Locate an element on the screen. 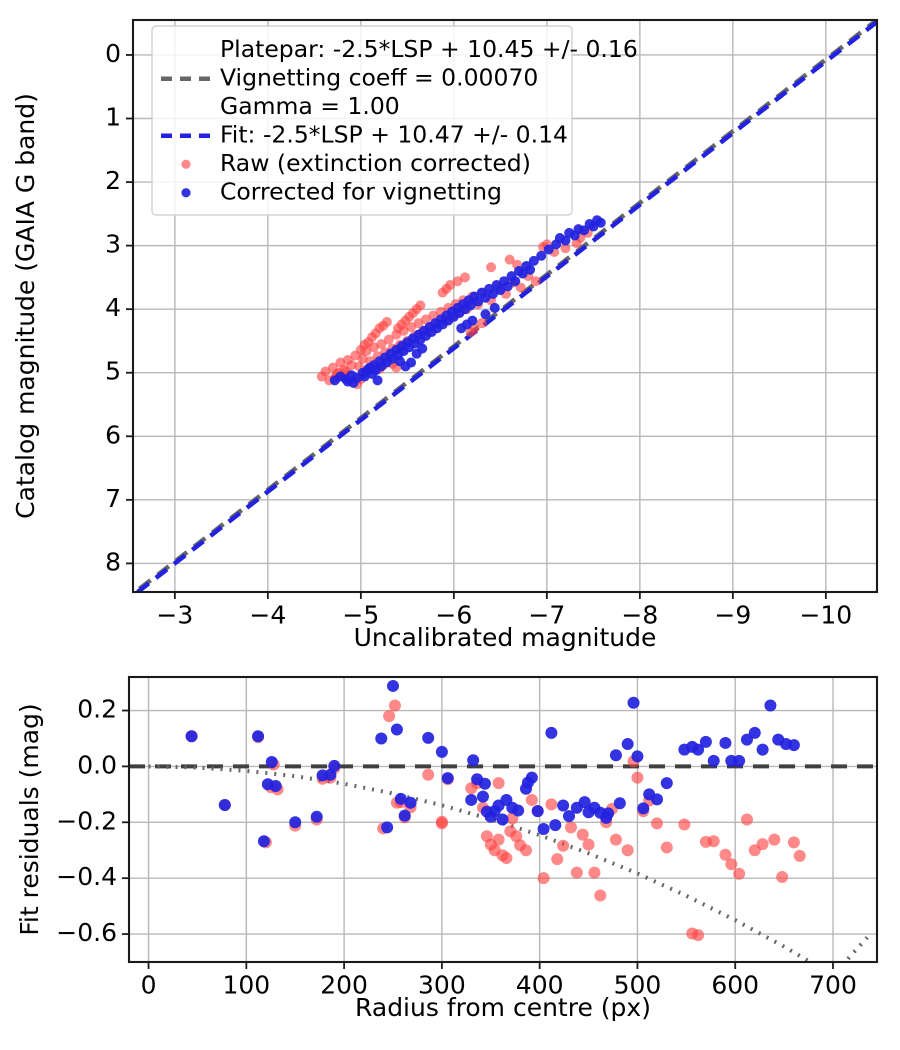  x-tick-label: 100 is located at coordinates (246, 984).